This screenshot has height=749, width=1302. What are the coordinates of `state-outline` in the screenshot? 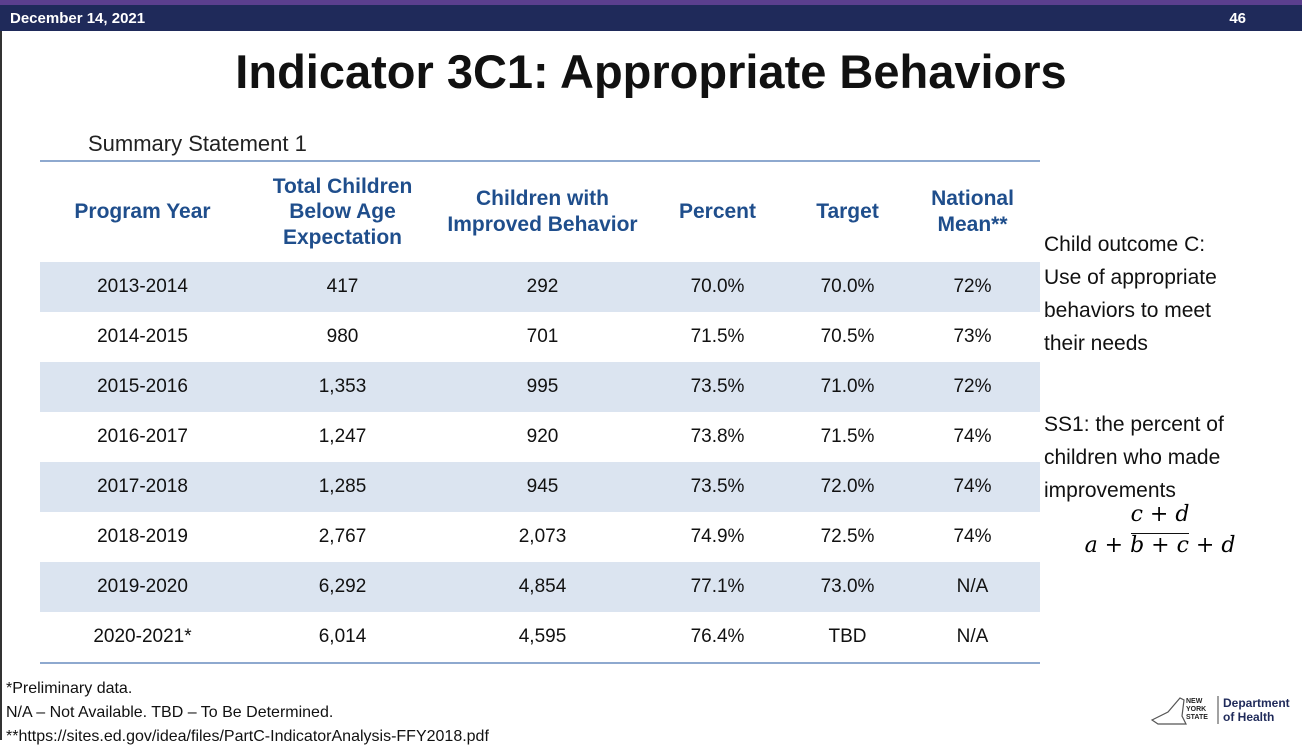 It's located at (1168, 711).